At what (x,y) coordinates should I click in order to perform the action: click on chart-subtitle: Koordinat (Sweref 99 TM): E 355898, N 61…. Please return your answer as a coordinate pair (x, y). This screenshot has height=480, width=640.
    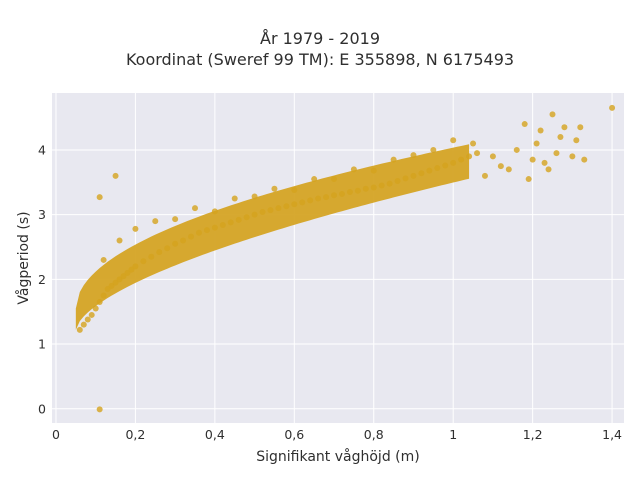
    Looking at the image, I should click on (320, 59).